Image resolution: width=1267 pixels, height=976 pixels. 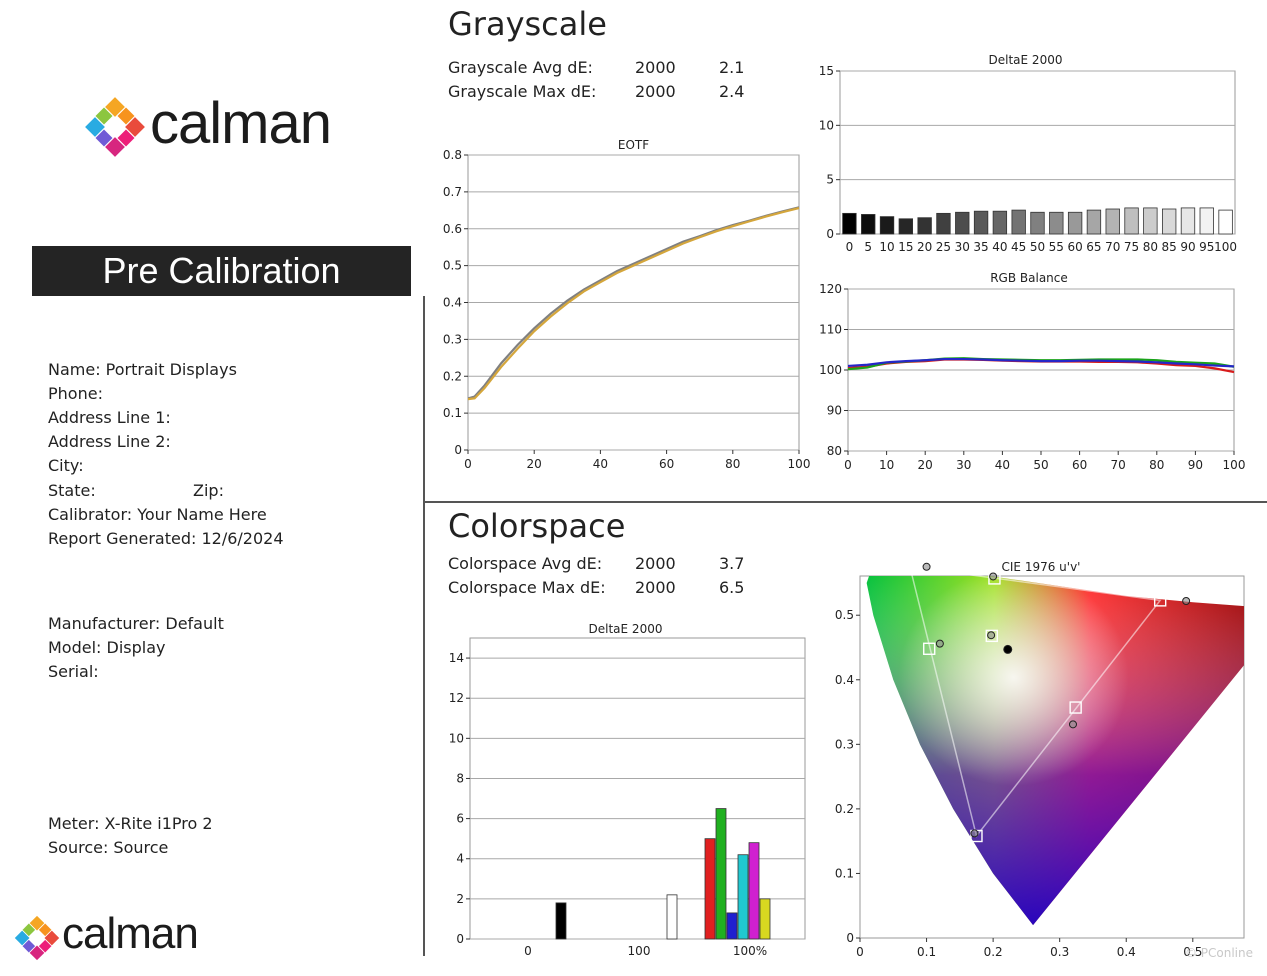 What do you see at coordinates (73, 671) in the screenshot?
I see `info-serial: Serial:` at bounding box center [73, 671].